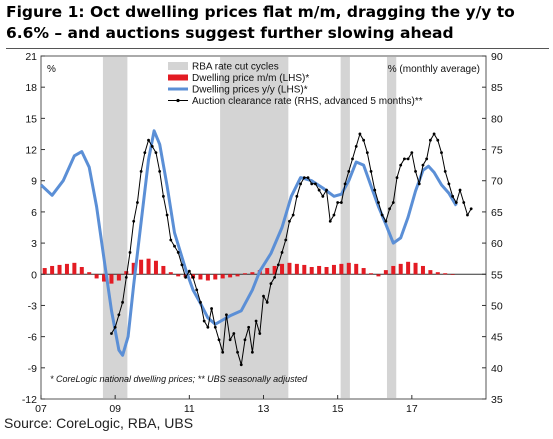 This screenshot has height=439, width=553. I want to click on right-tick-label-3: 50, so click(497, 306).